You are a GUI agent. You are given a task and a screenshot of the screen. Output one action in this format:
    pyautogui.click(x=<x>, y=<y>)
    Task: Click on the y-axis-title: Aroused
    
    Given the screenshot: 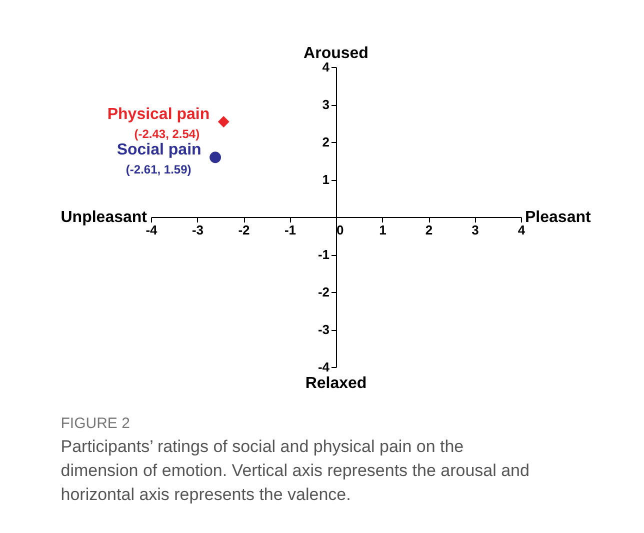 What is the action you would take?
    pyautogui.click(x=336, y=53)
    